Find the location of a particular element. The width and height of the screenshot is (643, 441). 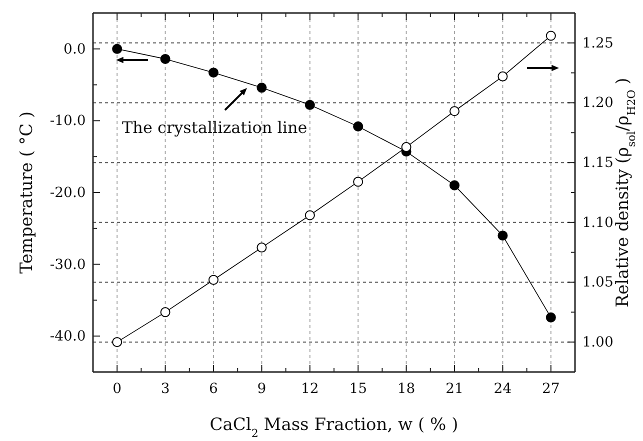

x-tick-label: 15 is located at coordinates (358, 389).